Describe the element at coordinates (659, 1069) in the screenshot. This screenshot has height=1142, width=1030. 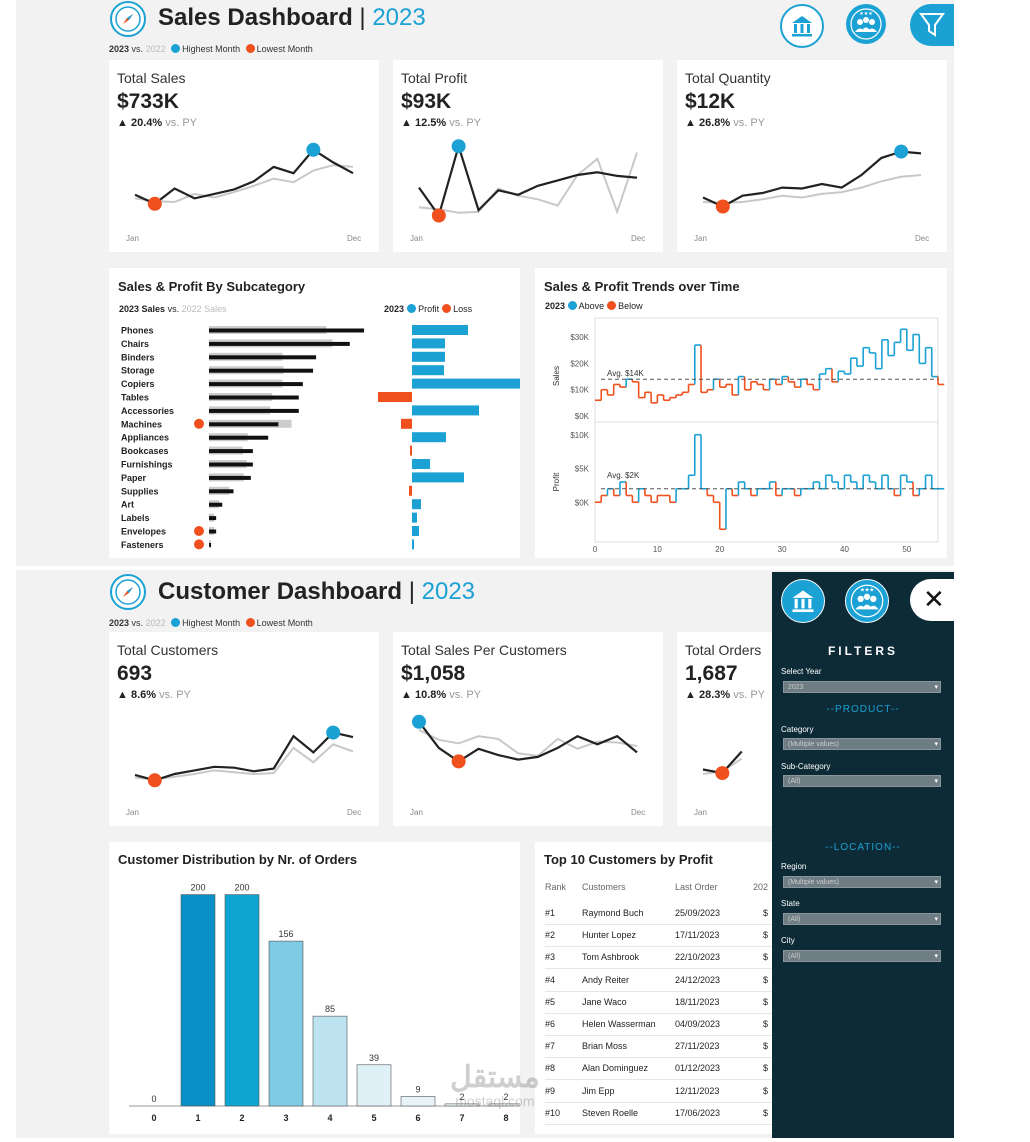
I see `table-row: #8 Alan Dominguez 01/12/2023 $` at that location.